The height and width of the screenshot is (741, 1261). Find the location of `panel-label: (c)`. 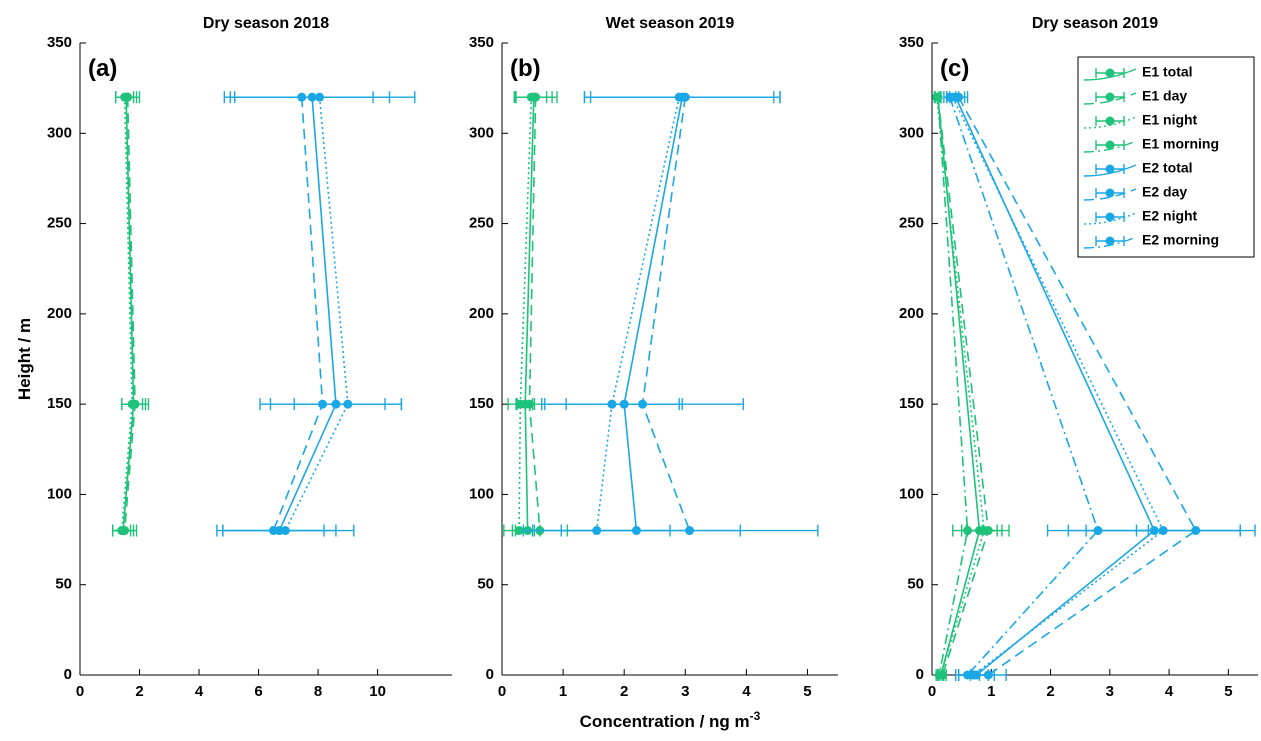

panel-label: (c) is located at coordinates (954, 68).